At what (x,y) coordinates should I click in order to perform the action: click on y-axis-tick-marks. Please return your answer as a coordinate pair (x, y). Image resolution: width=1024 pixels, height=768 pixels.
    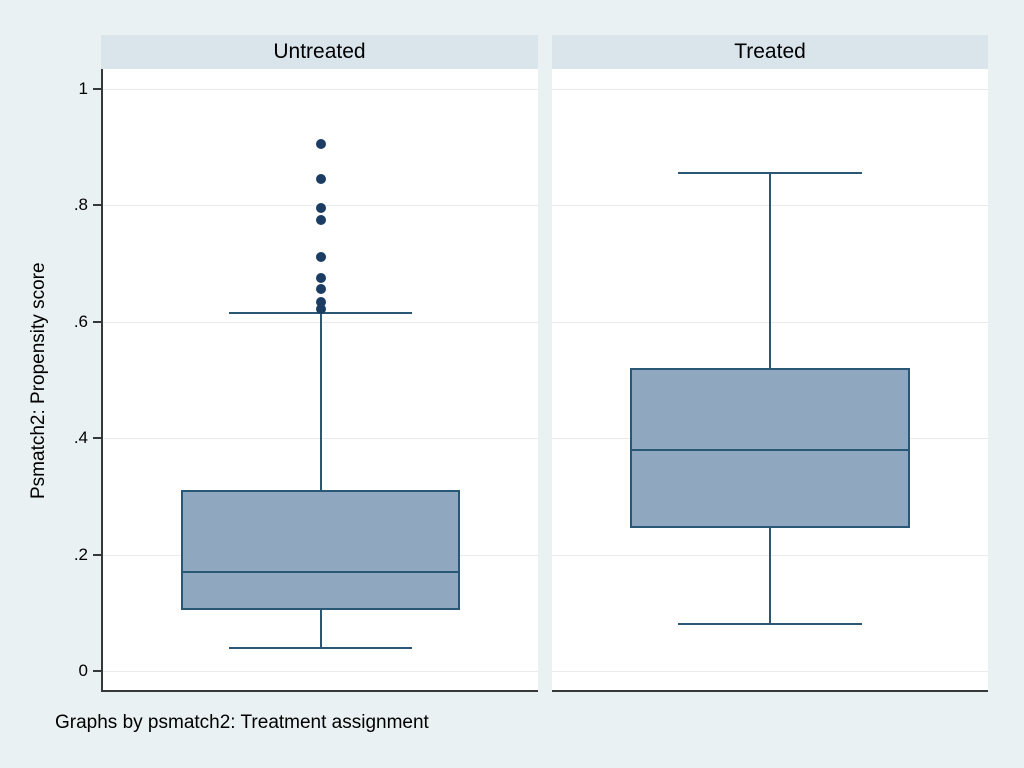
    Looking at the image, I should click on (97, 380).